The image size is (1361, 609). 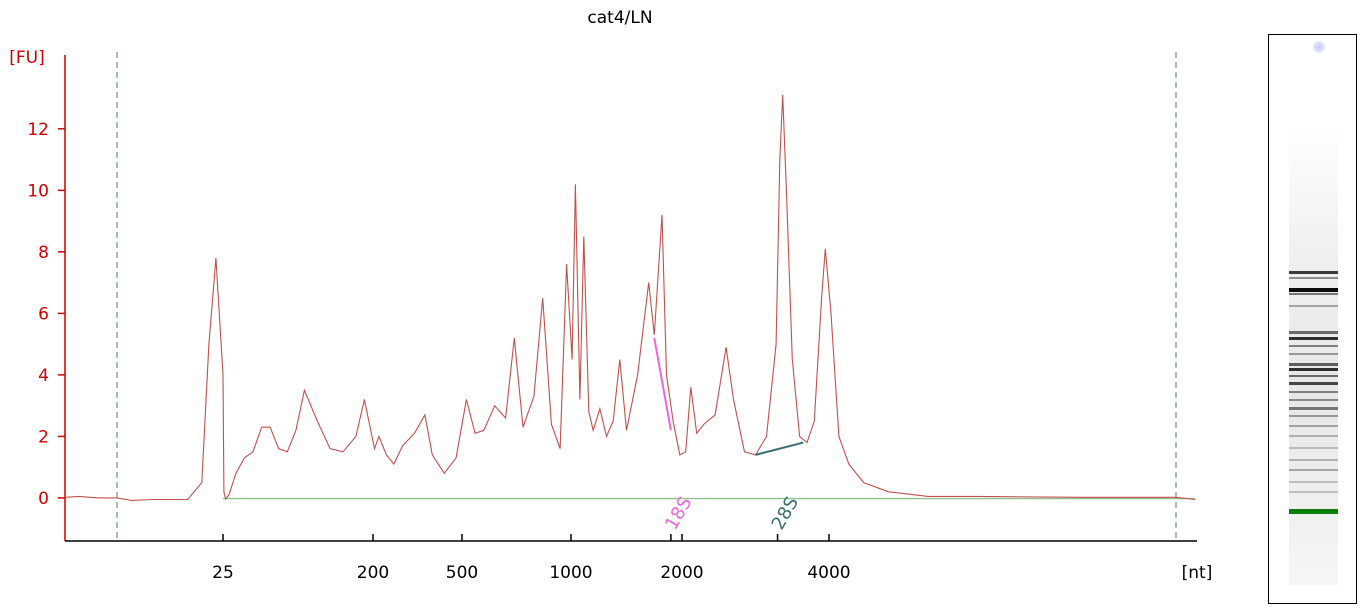 I want to click on gel-lane, so click(x=1312, y=319).